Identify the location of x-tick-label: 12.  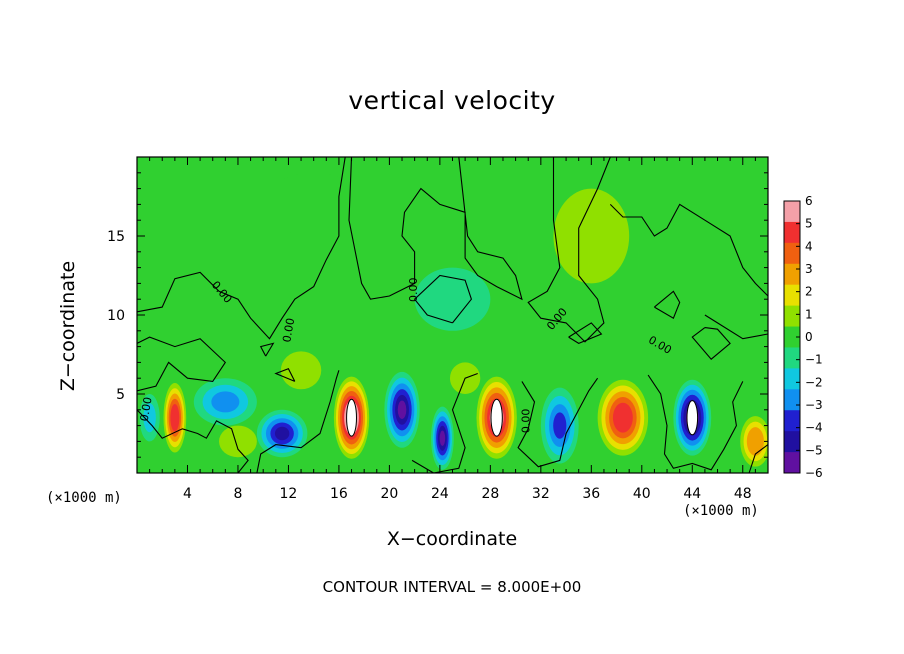
(289, 494).